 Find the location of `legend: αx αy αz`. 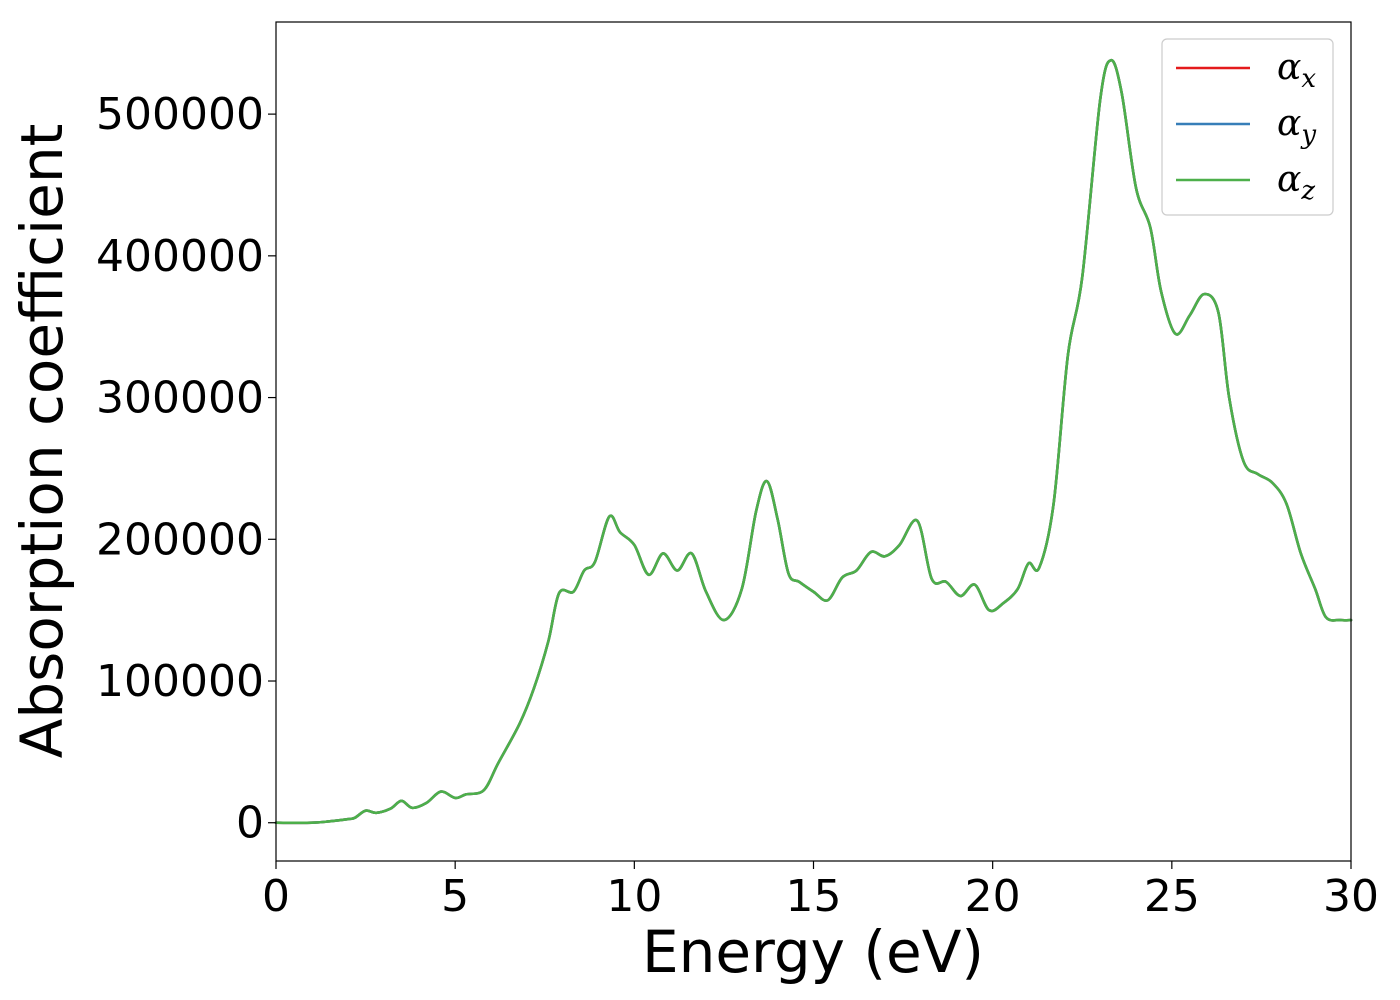

legend: αx αy αz is located at coordinates (1247, 127).